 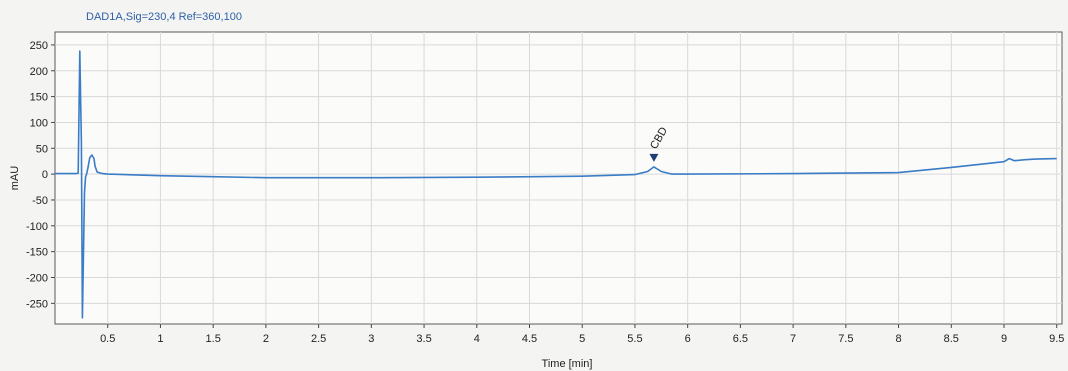 I want to click on y-tick-label: 150, so click(x=39, y=98).